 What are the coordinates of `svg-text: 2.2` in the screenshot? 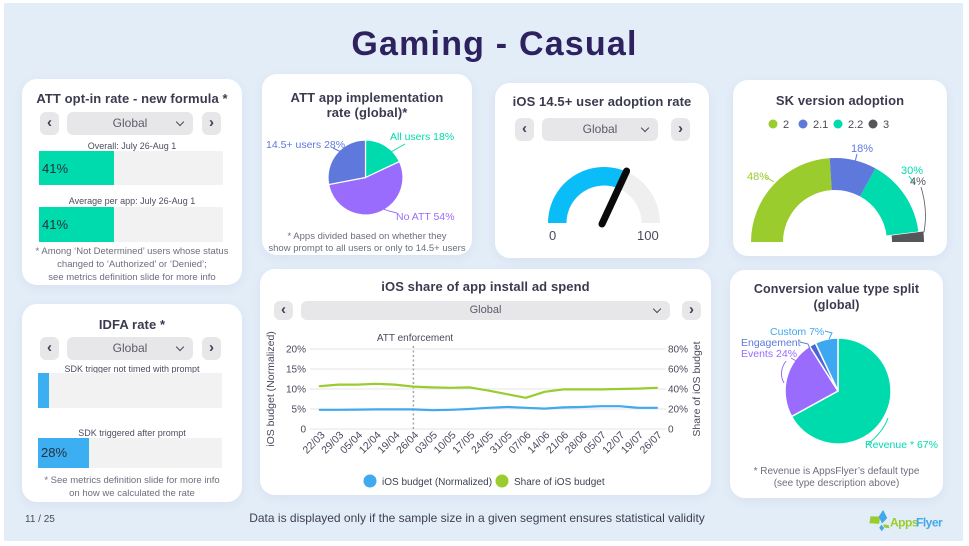 It's located at (855, 125).